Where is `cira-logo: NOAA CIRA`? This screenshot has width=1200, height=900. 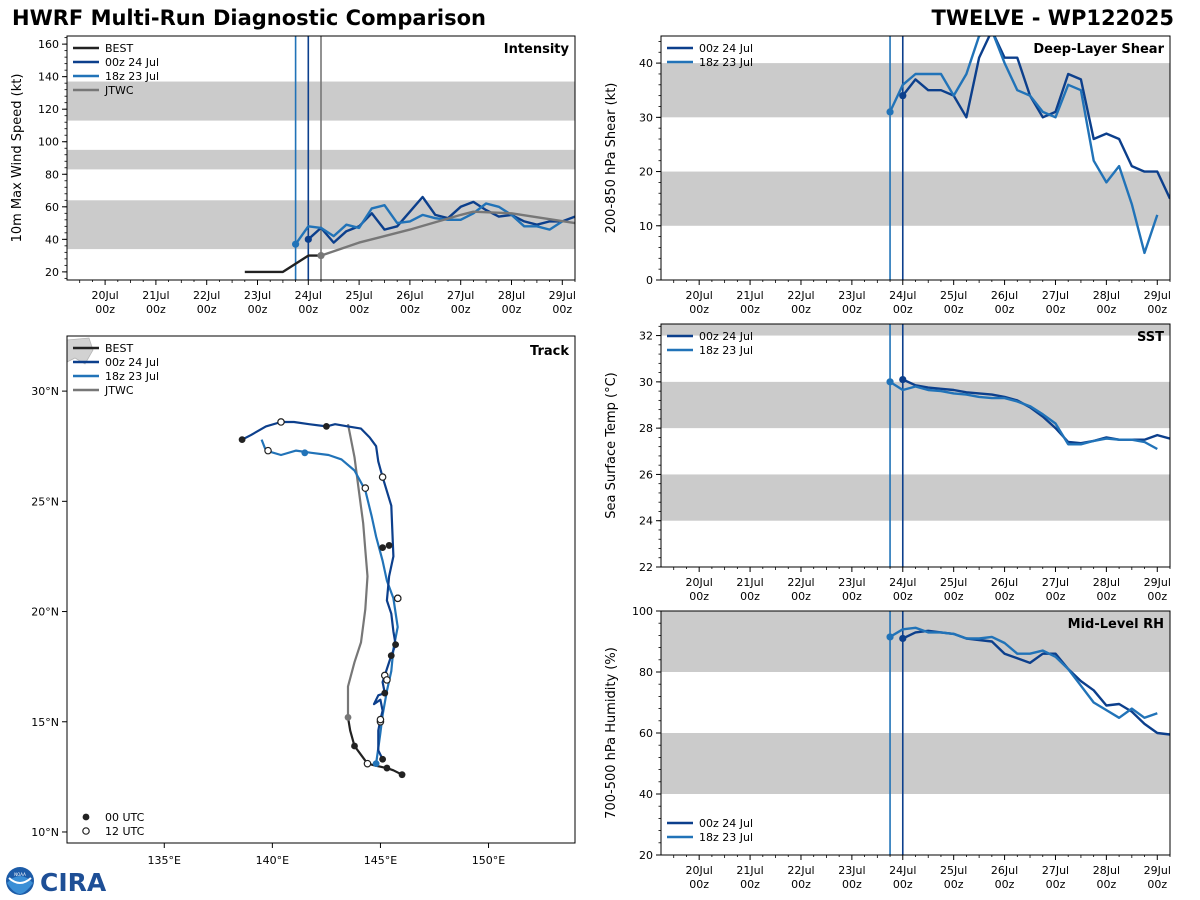
cira-logo: NOAA CIRA is located at coordinates (56, 881).